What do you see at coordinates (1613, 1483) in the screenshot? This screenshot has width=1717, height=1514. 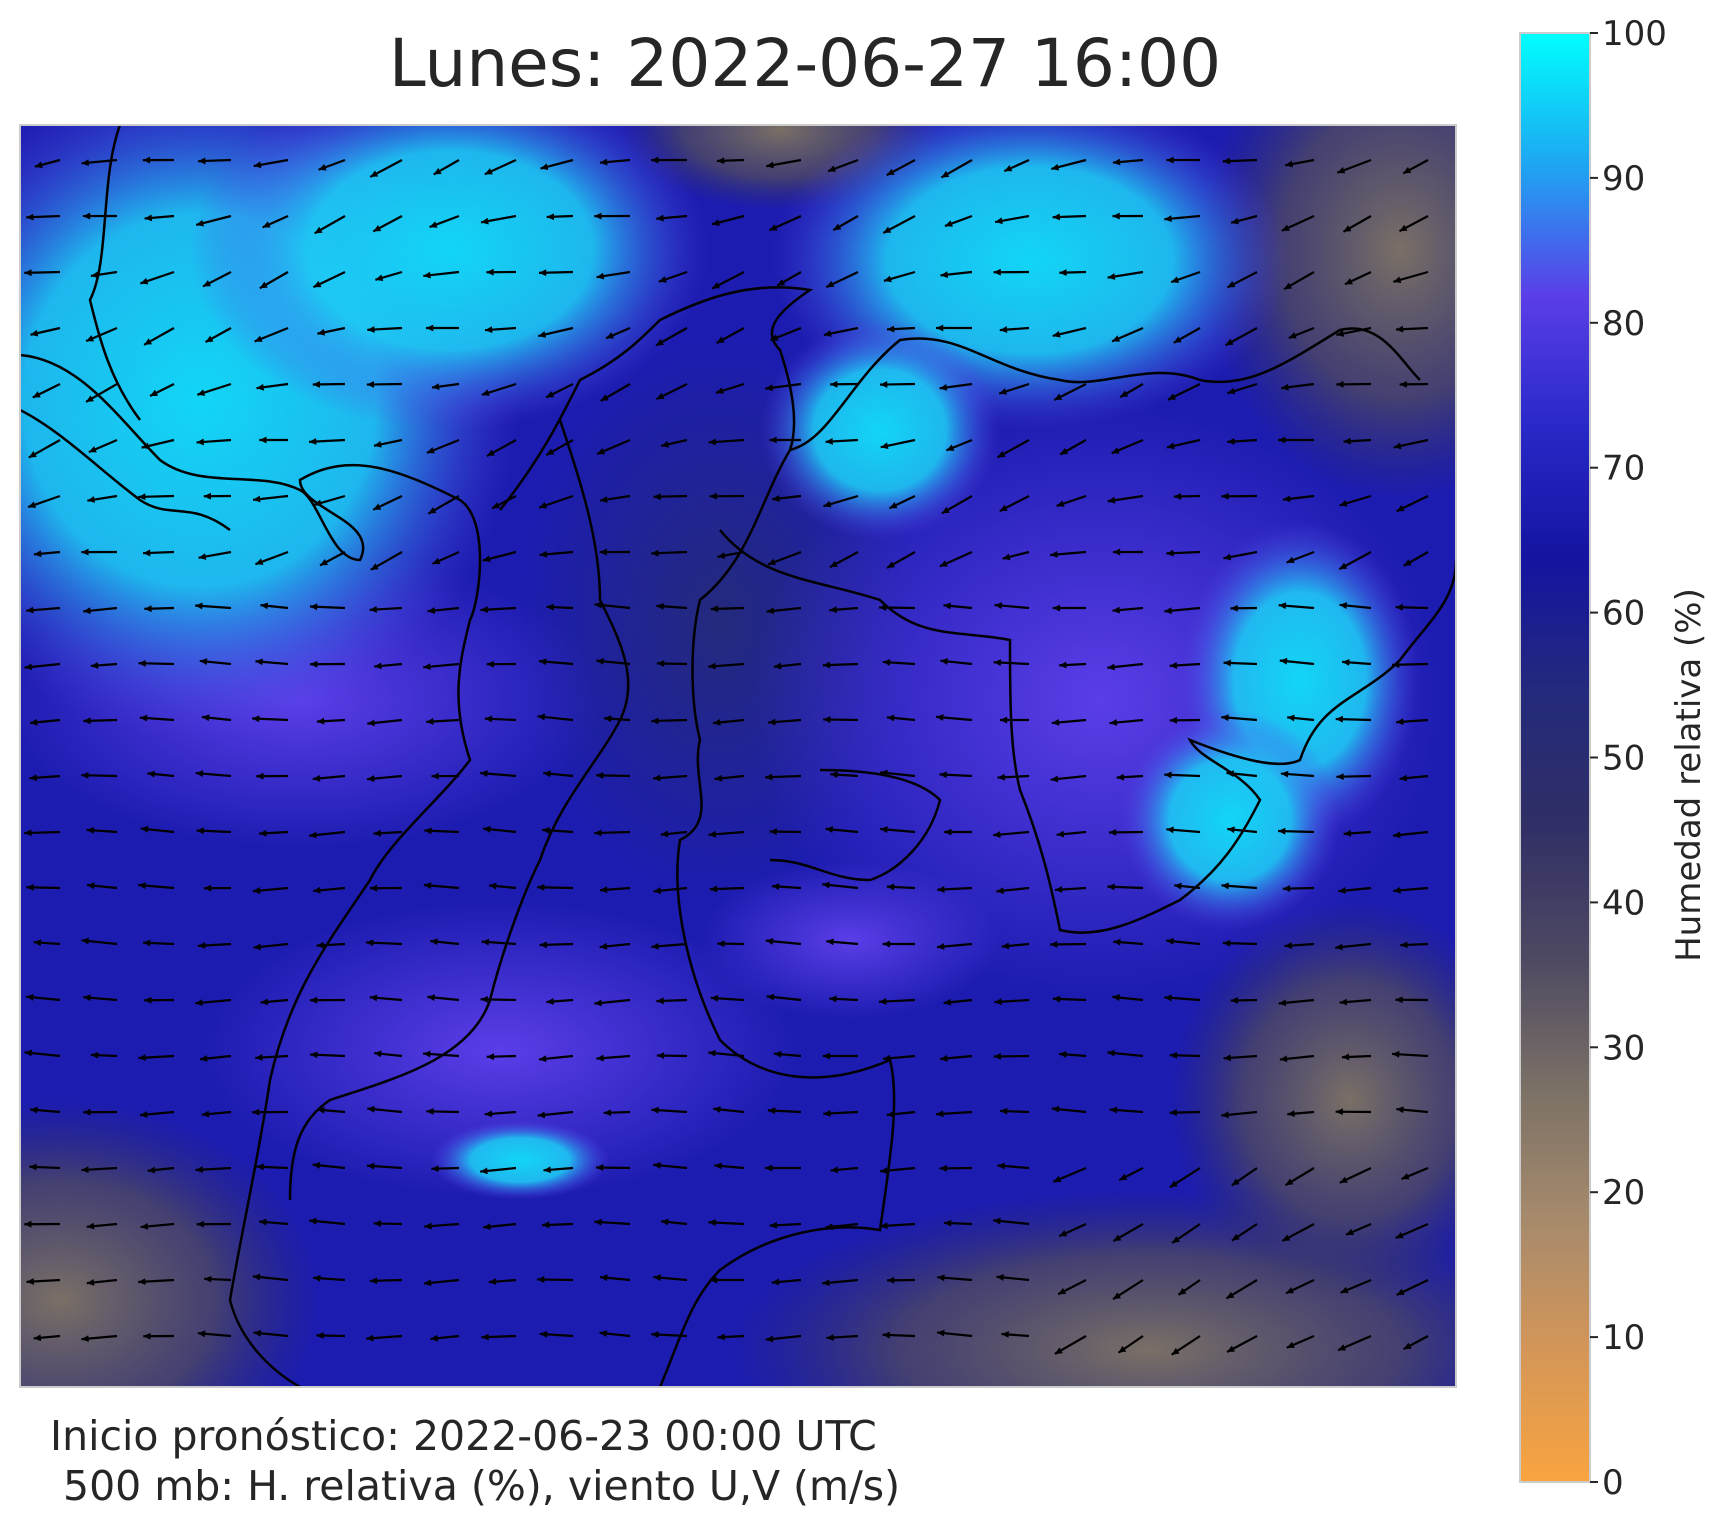 I see `colorbar-tick-label: 0` at bounding box center [1613, 1483].